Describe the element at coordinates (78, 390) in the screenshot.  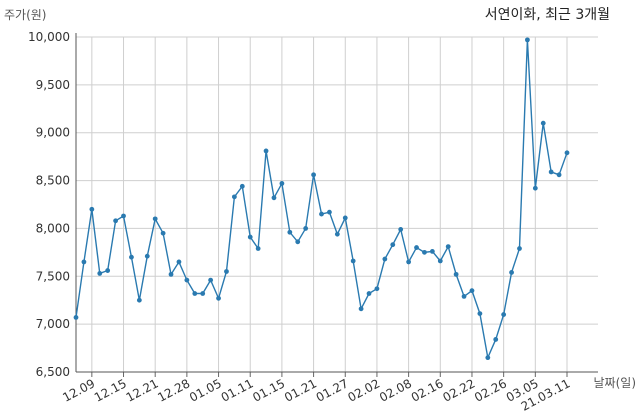
I see `x-tick-label: 12.09` at that location.